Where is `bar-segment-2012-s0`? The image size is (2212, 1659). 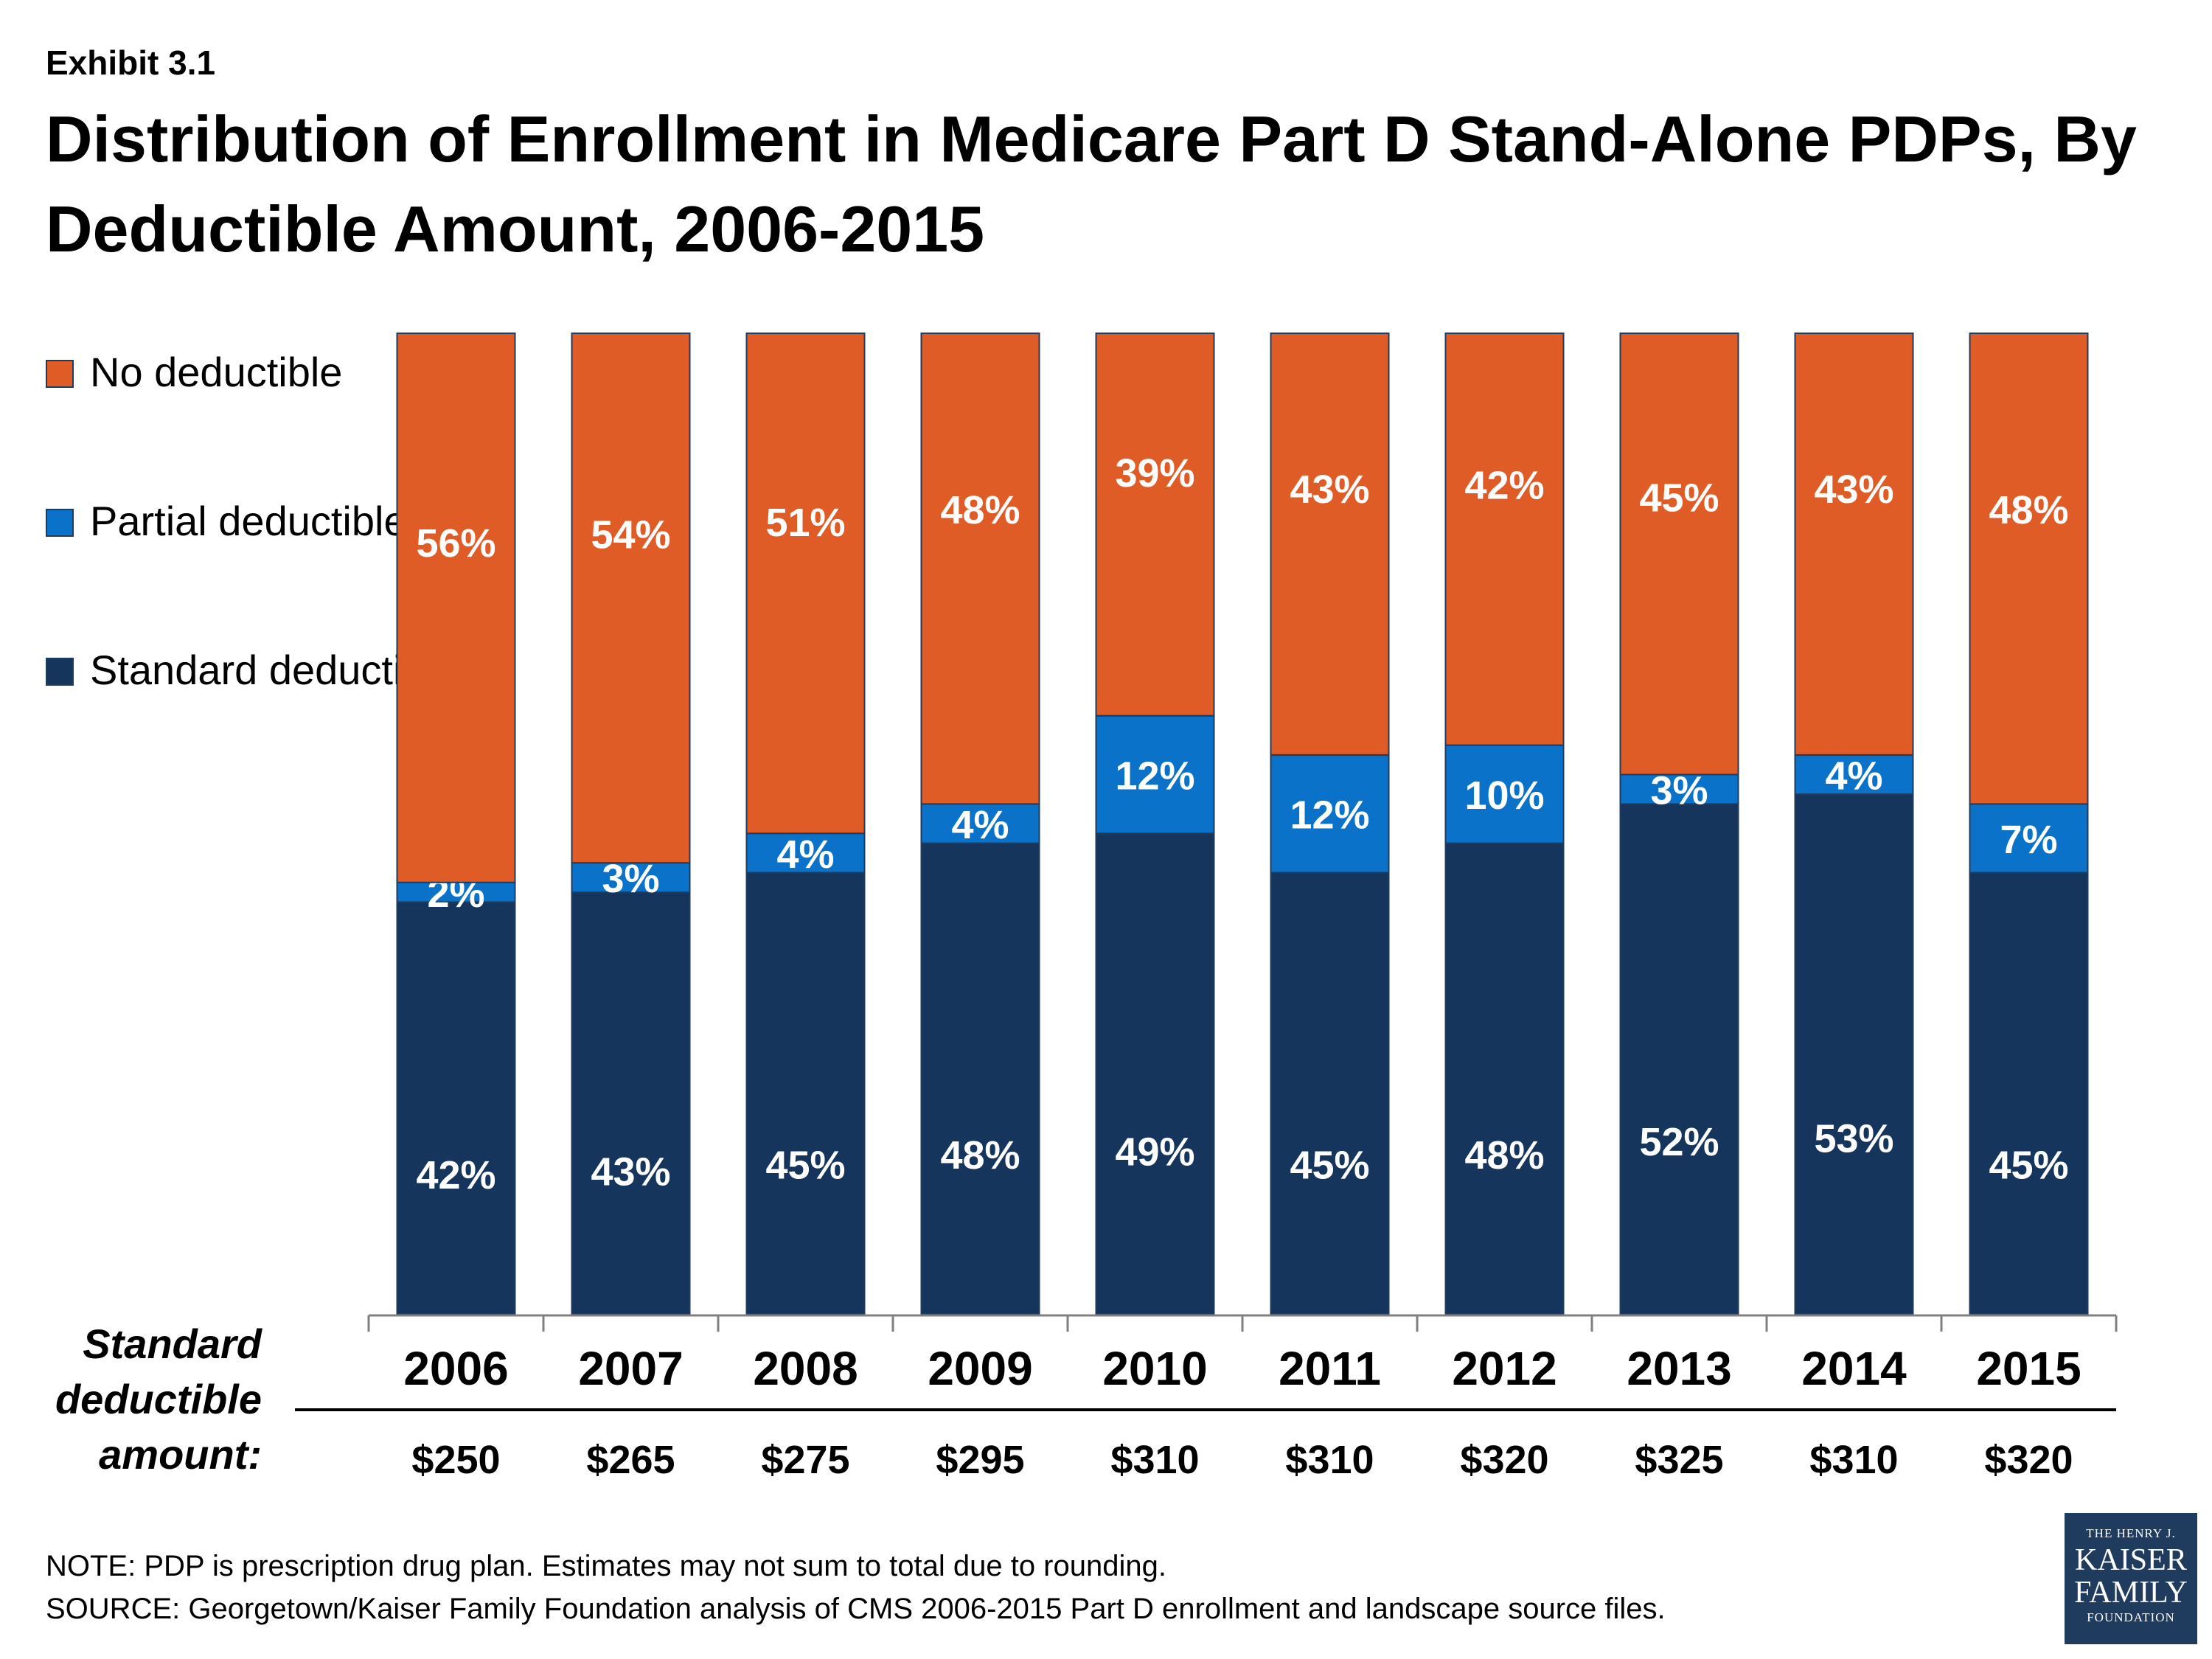
bar-segment-2012-s0 is located at coordinates (1504, 1078).